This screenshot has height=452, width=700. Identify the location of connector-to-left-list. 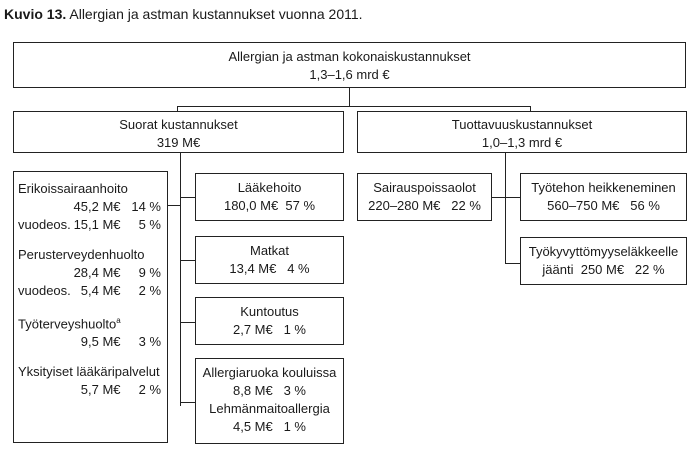
(174, 205).